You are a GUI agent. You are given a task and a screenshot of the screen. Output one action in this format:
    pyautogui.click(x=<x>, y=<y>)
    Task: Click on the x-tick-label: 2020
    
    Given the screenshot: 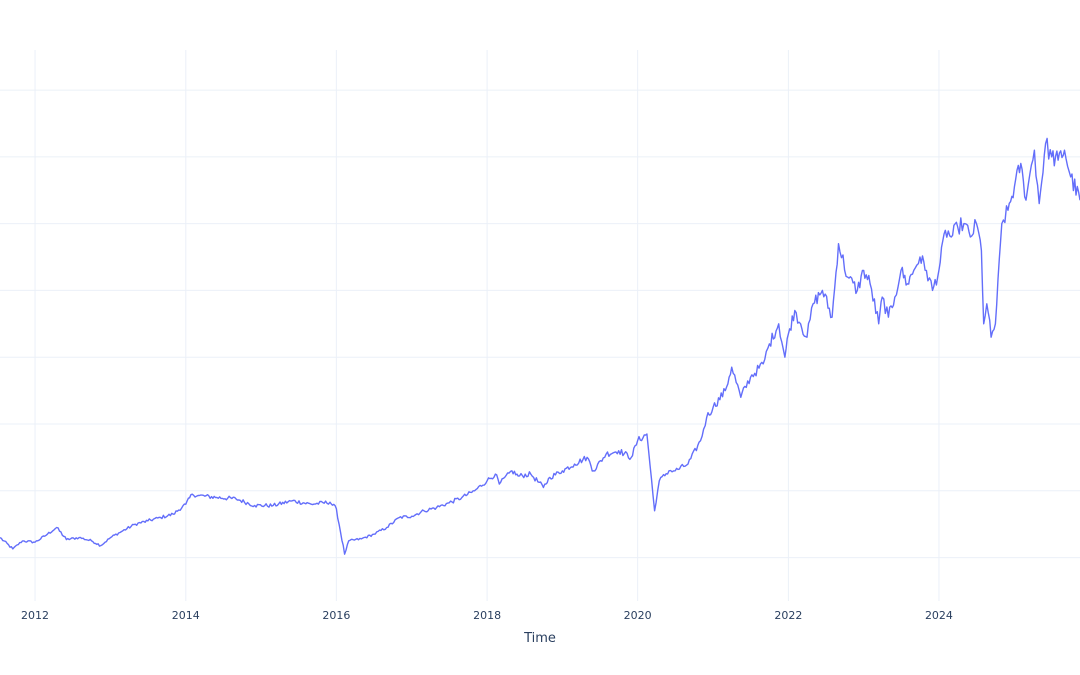 What is the action you would take?
    pyautogui.click(x=638, y=615)
    